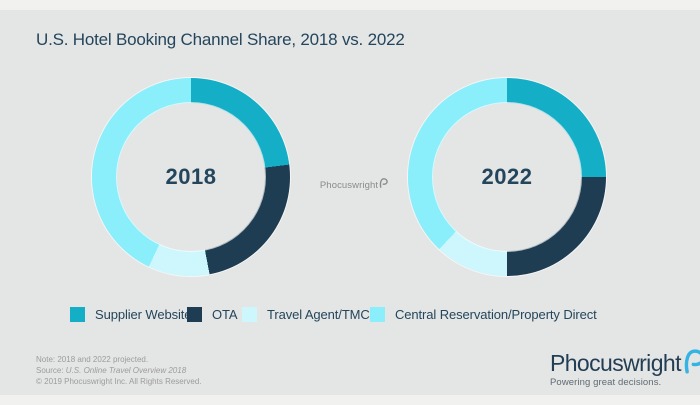  Describe the element at coordinates (143, 314) in the screenshot. I see `legend-label-supplier-website: Supplier Website` at that location.